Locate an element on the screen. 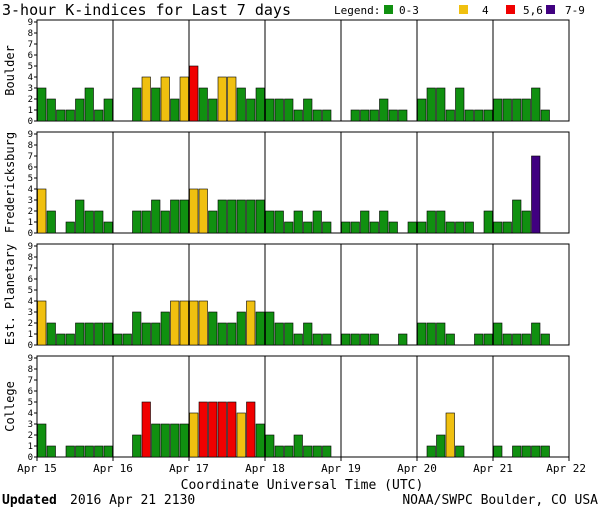 The image size is (600, 510). y-tick-label: 3 is located at coordinates (30, 313).